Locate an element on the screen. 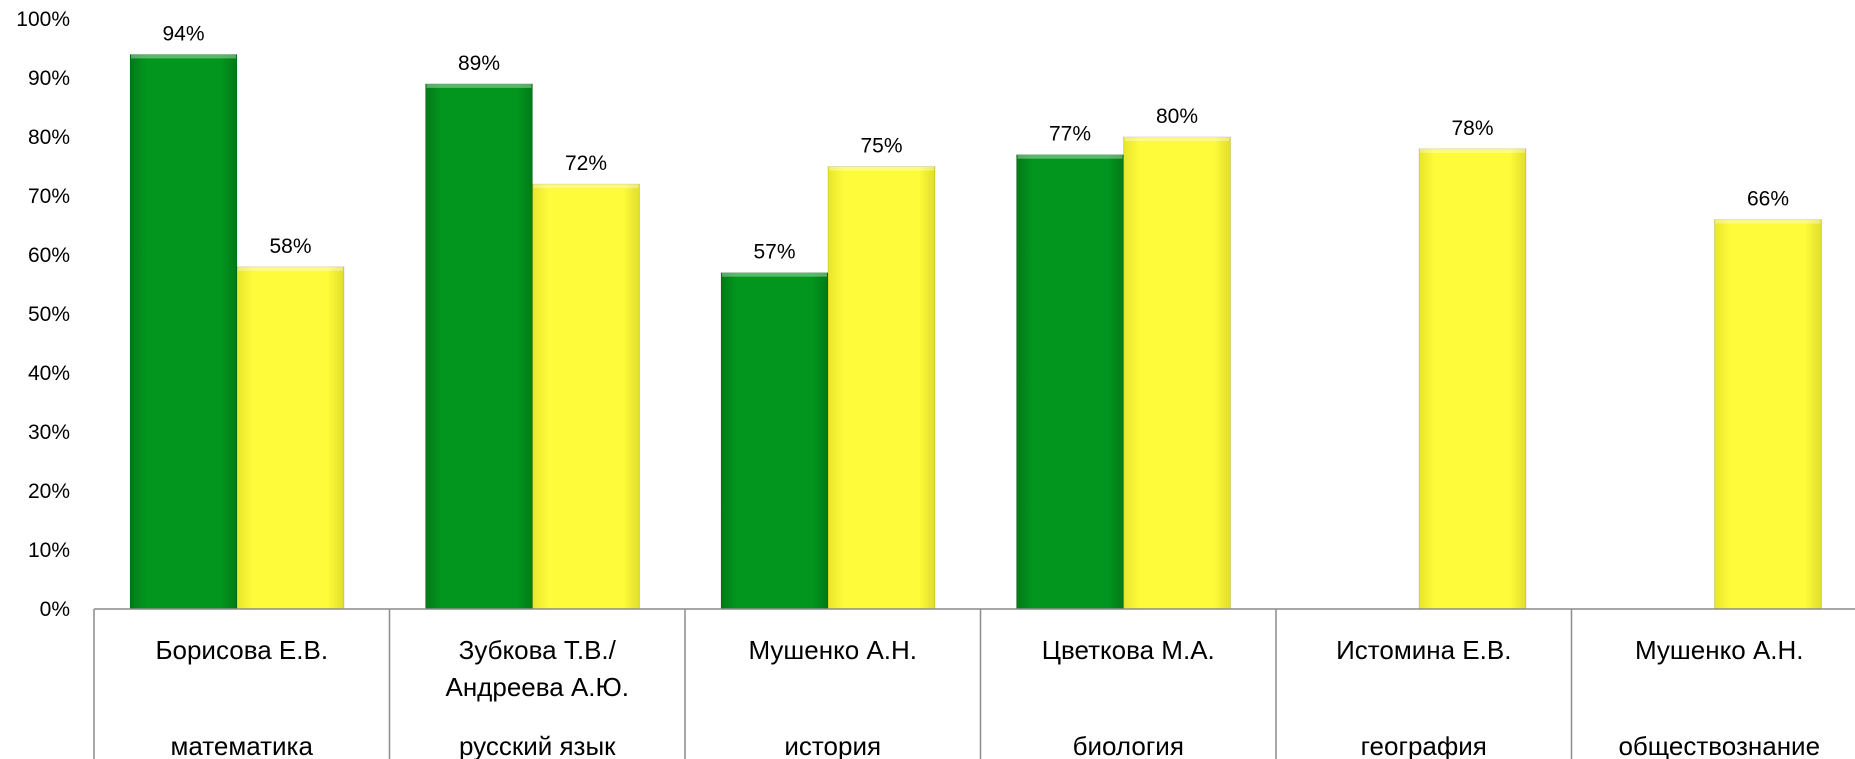 This screenshot has width=1855, height=759. y-tick-label: 70% is located at coordinates (49, 196).